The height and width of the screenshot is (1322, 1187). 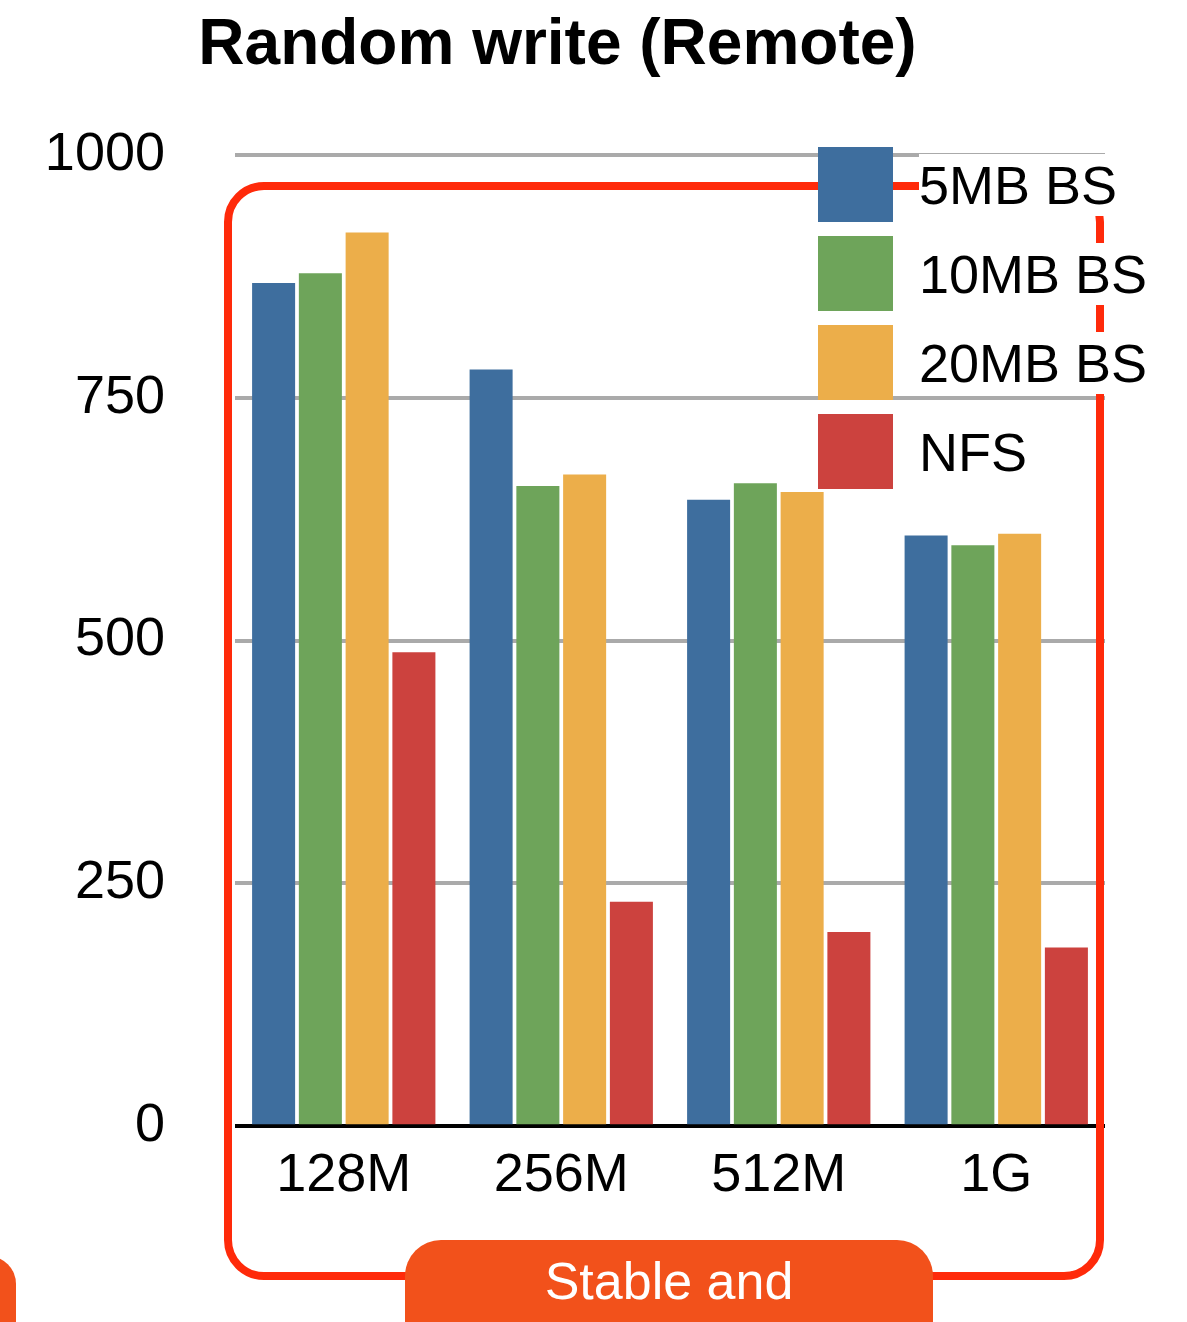 What do you see at coordinates (344, 1172) in the screenshot?
I see `x-tick-label: 128M` at bounding box center [344, 1172].